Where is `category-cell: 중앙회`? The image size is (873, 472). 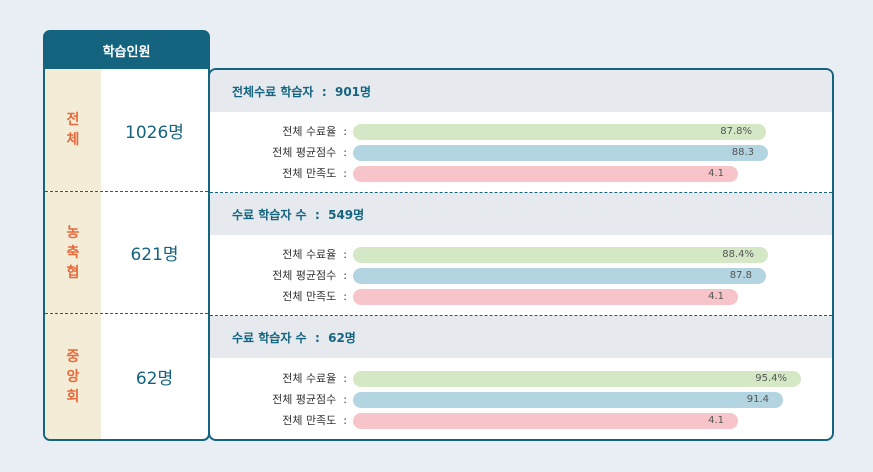 category-cell: 중앙회 is located at coordinates (73, 376).